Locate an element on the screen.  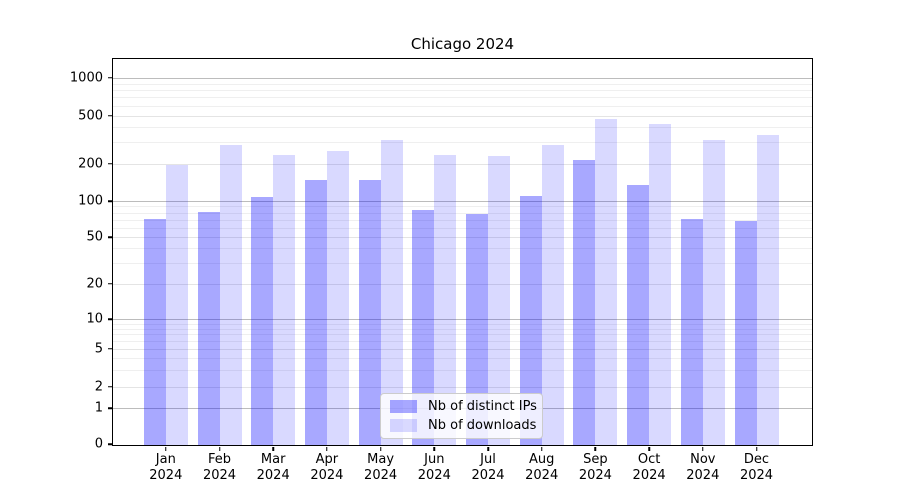
bar-ips-feb is located at coordinates (208, 328).